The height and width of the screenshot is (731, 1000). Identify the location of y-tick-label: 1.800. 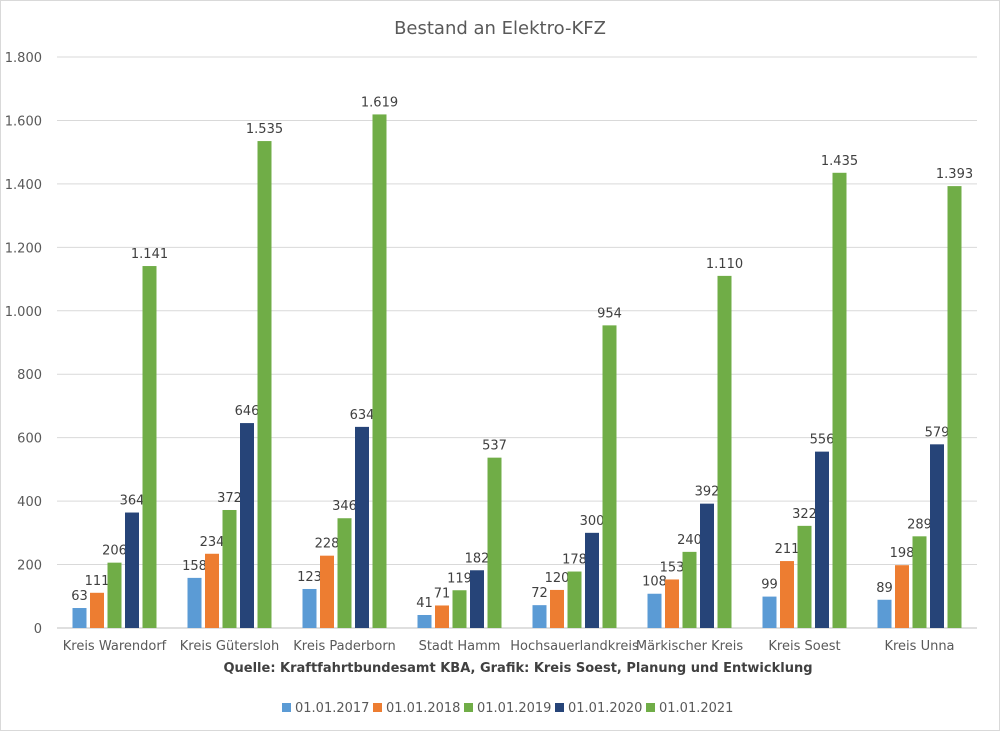
(23, 58).